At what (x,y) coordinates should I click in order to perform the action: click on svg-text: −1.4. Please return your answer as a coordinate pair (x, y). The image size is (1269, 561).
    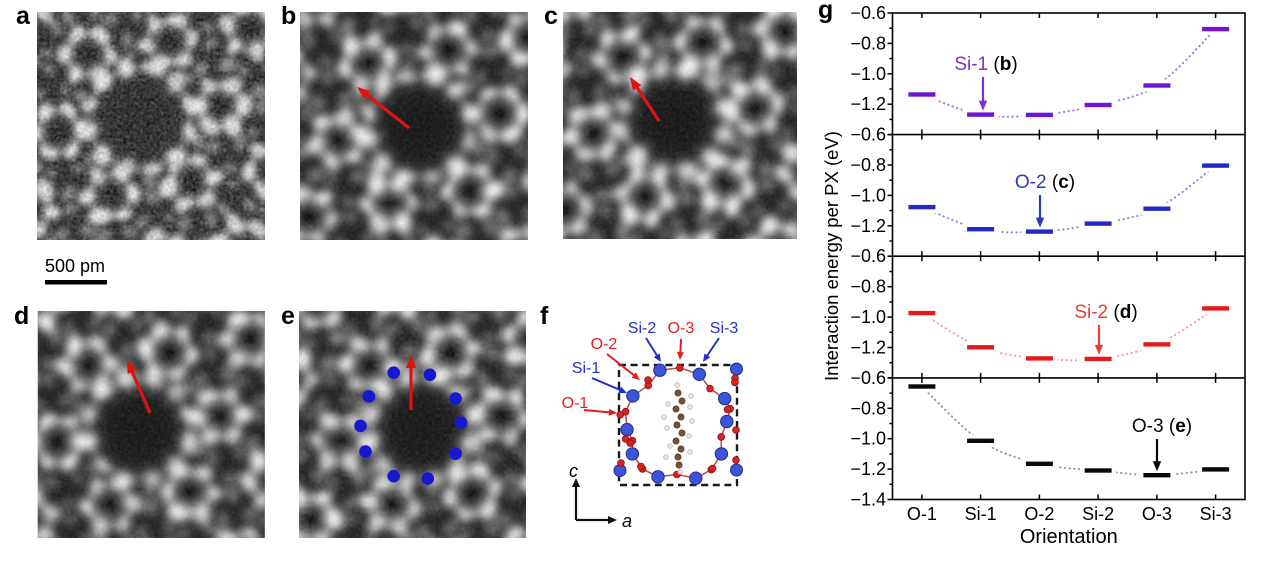
    Looking at the image, I should click on (868, 500).